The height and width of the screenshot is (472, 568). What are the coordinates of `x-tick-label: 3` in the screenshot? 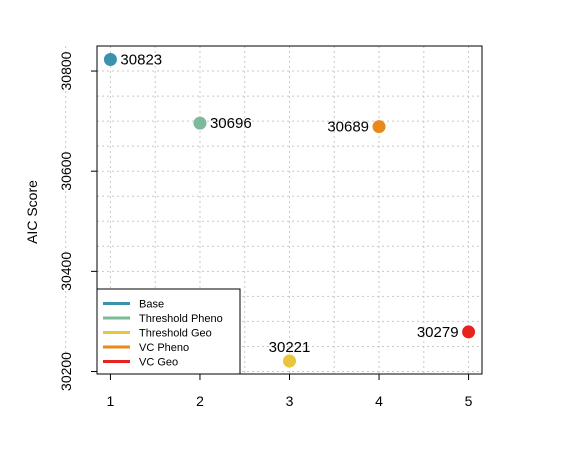 It's located at (290, 401).